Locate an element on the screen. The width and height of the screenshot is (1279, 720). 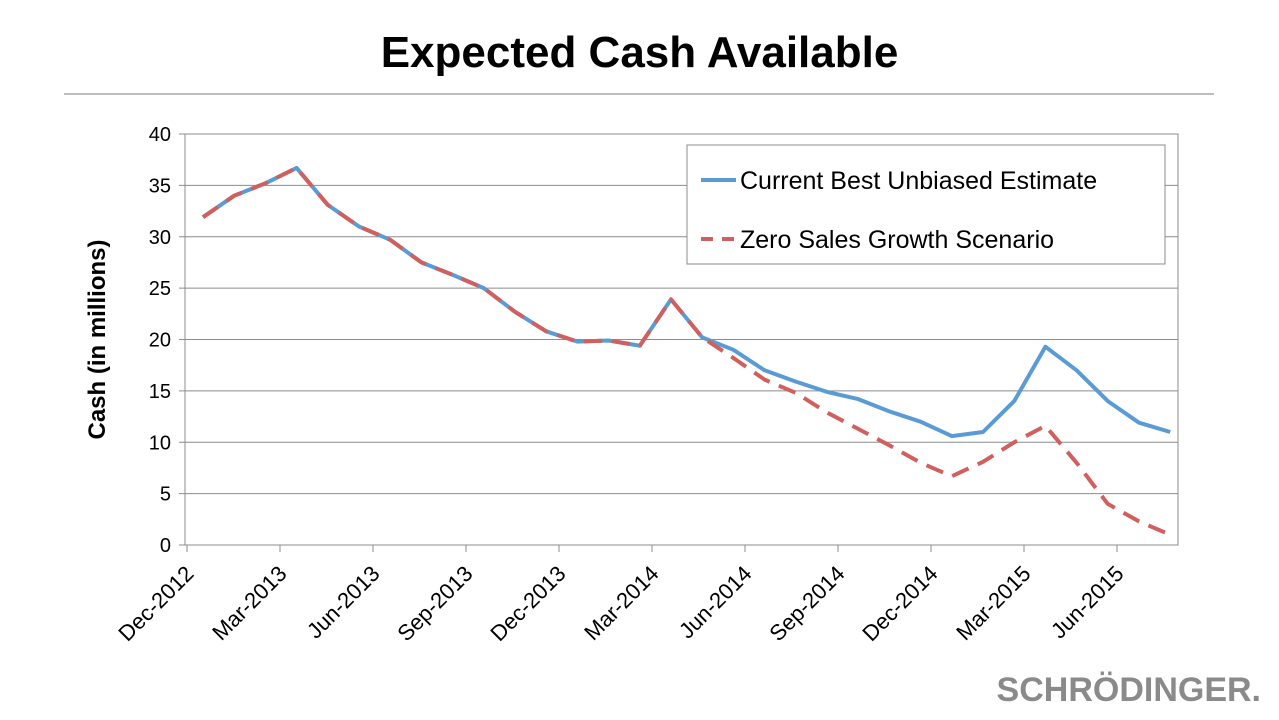
y-axis-ticks: 0 5 10 15 20 25 30 35 40 is located at coordinates (167, 340).